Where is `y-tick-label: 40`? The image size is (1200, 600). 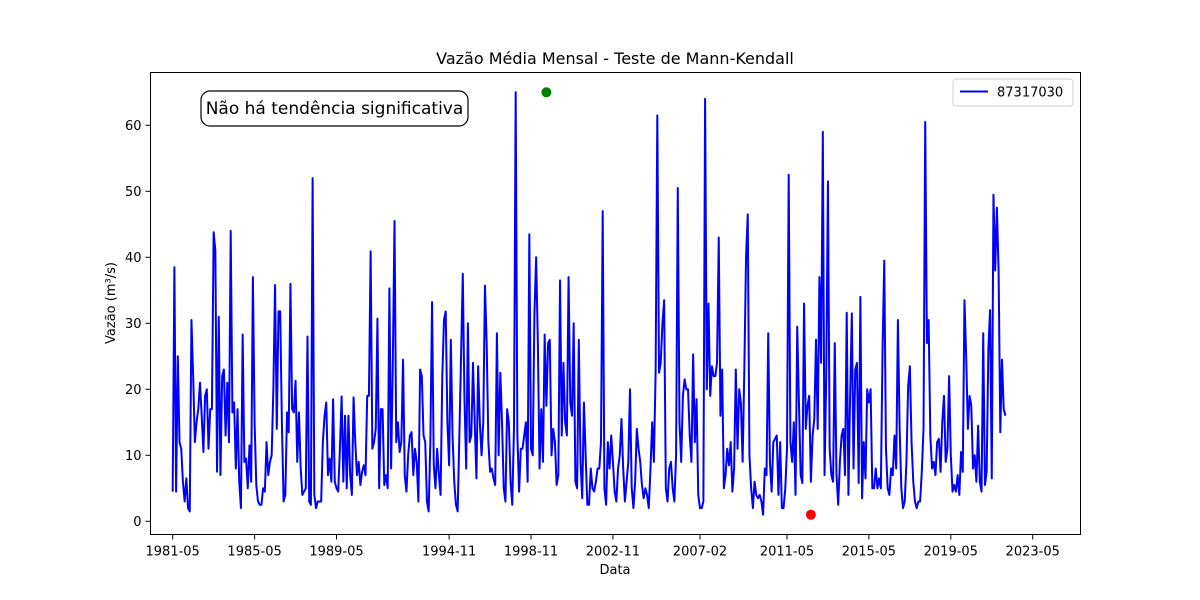
y-tick-label: 40 is located at coordinates (133, 258).